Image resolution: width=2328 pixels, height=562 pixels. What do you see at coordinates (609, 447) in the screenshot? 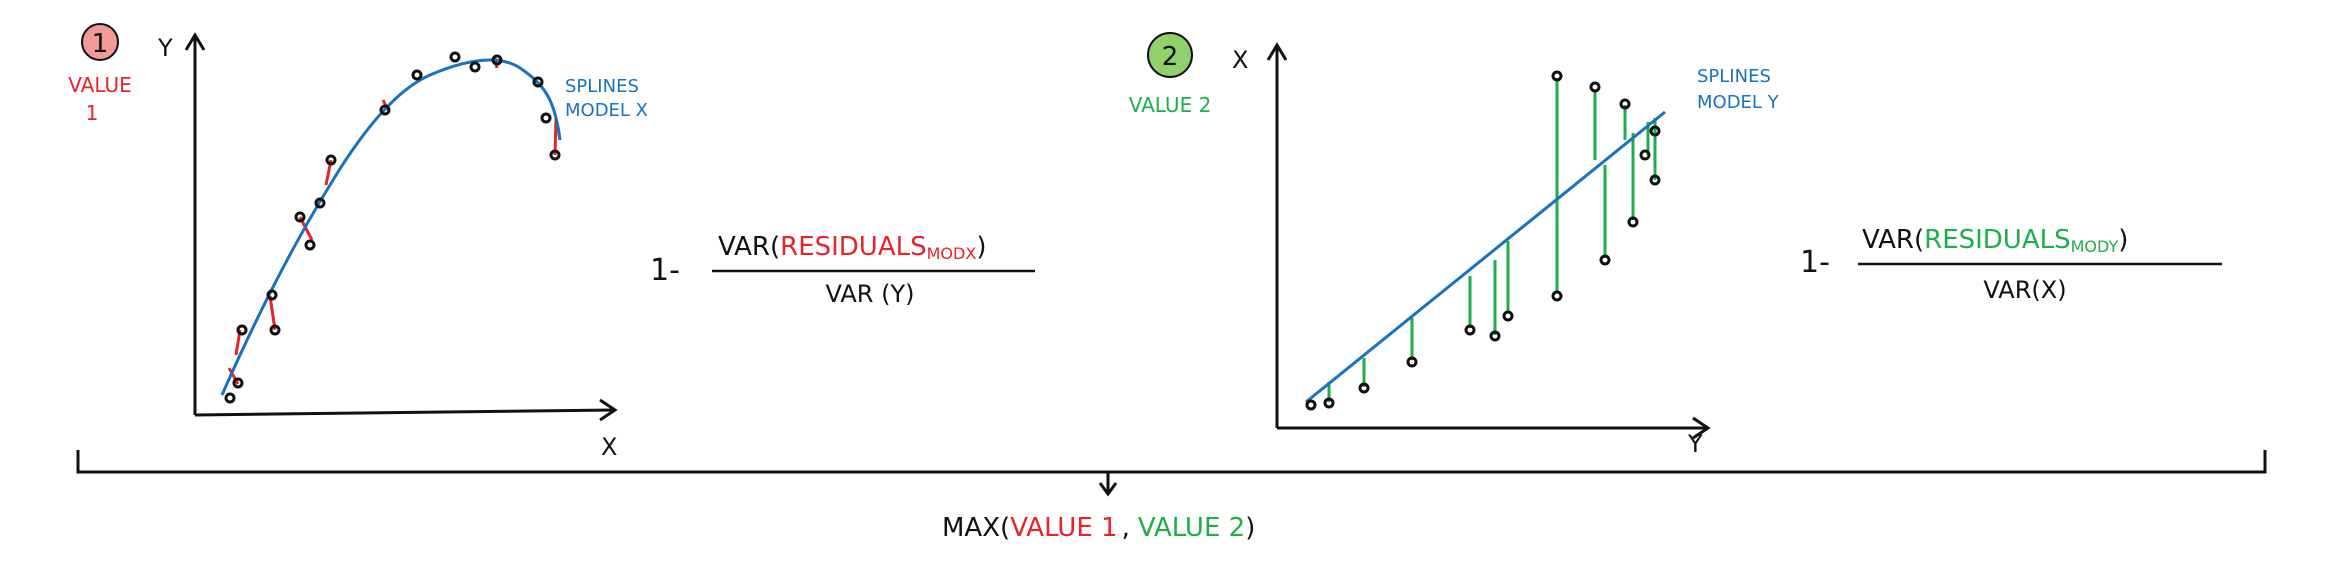
I see `panel-1-x-axis-label: X` at bounding box center [609, 447].